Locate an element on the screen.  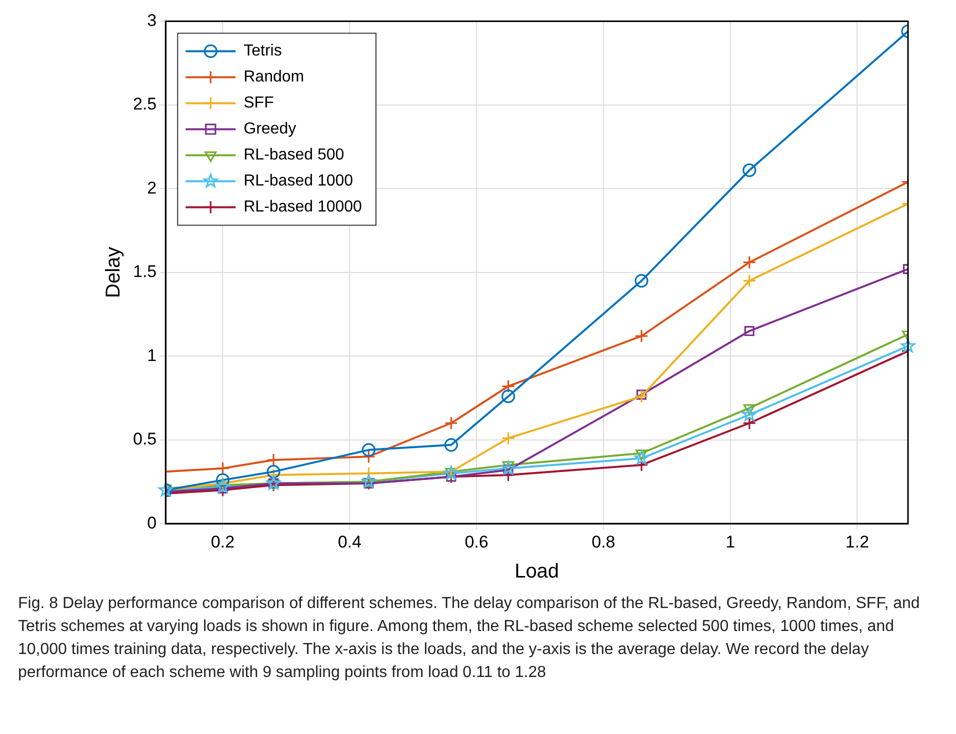
x-tick-label: 0.8 is located at coordinates (604, 542).